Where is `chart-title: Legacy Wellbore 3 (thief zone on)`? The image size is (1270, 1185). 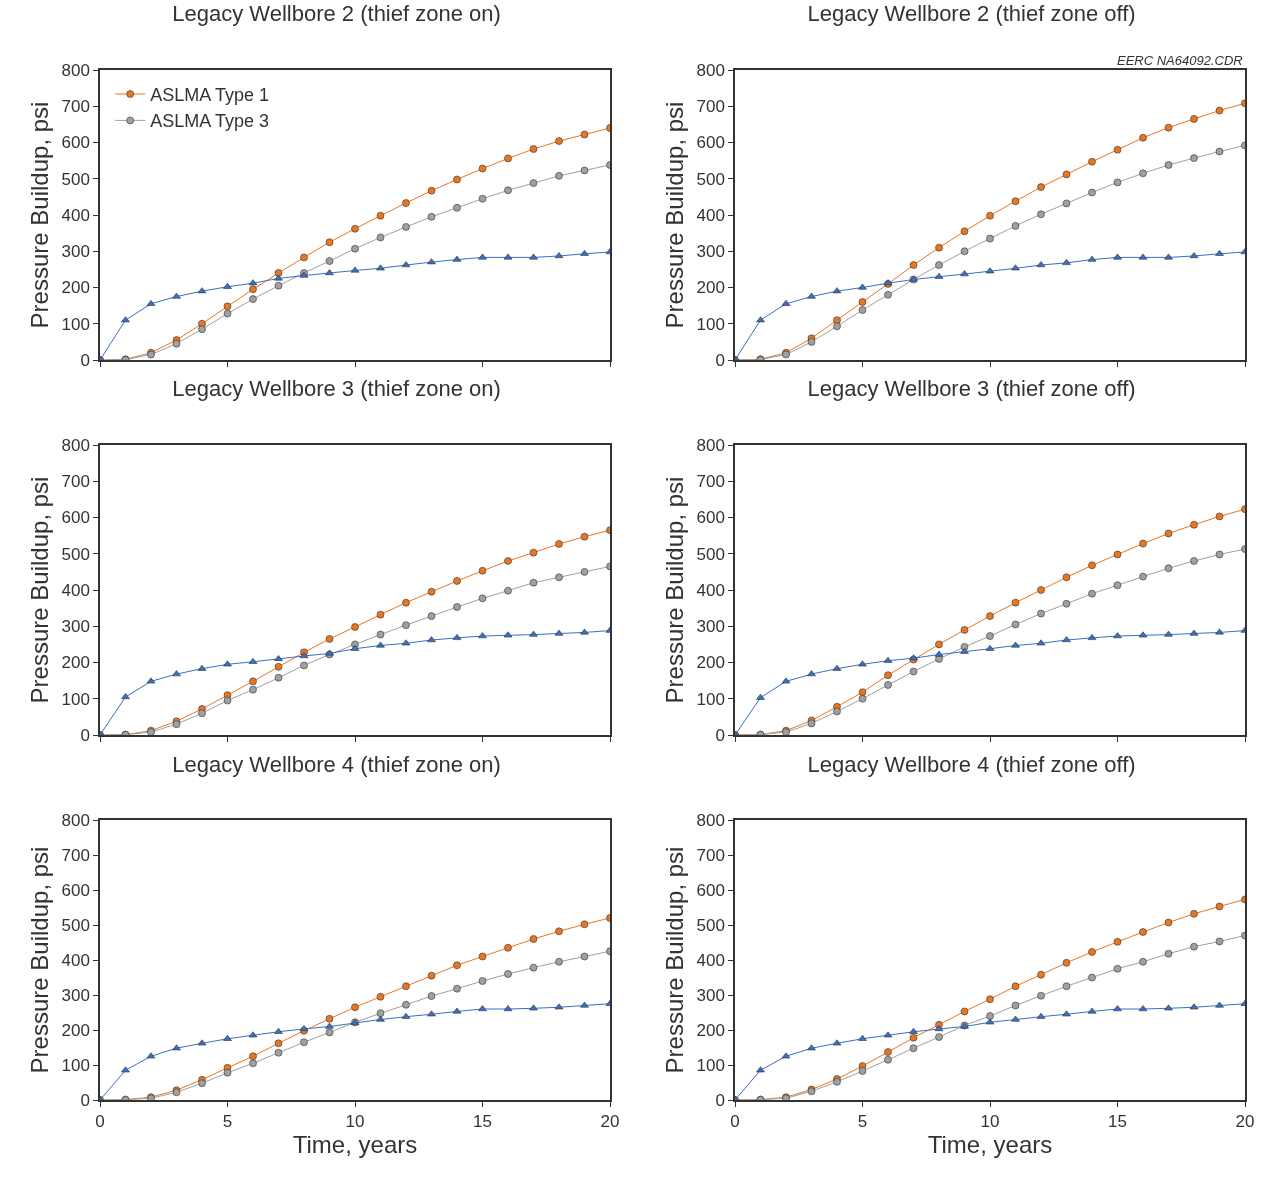
chart-title: Legacy Wellbore 3 (thief zone on) is located at coordinates (336, 389).